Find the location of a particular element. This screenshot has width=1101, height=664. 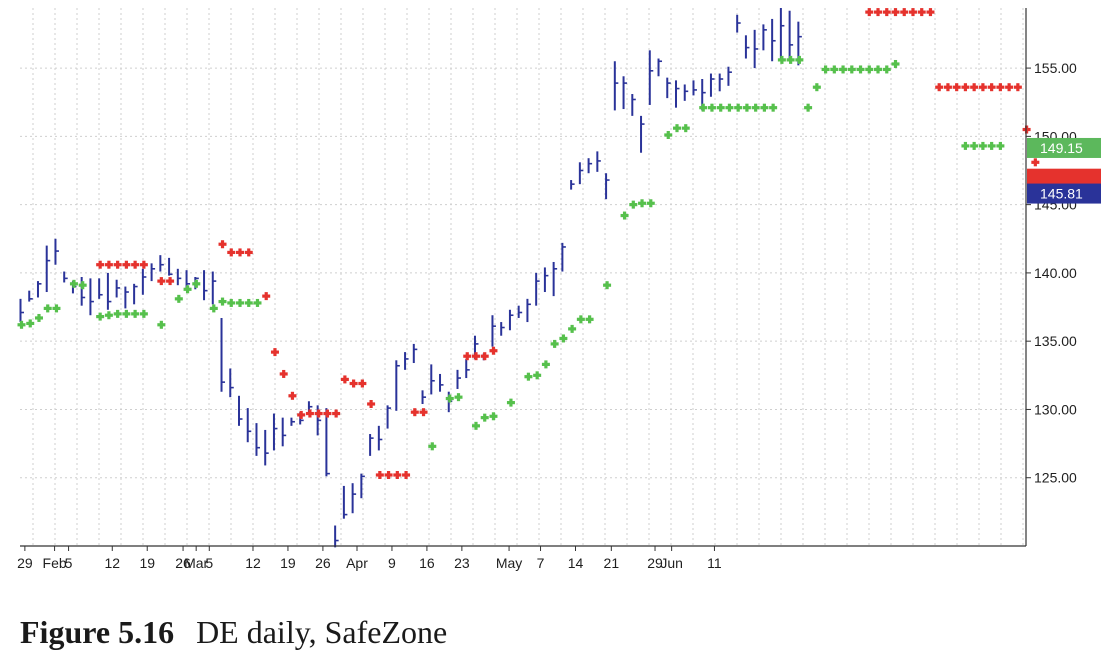

x-tick-label: Feb is located at coordinates (55, 563).